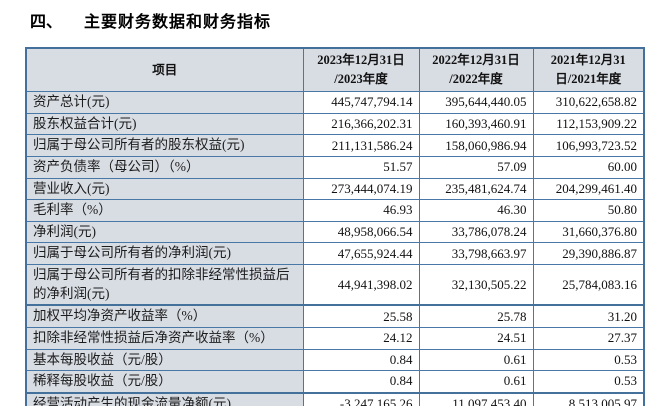 The width and height of the screenshot is (656, 406). What do you see at coordinates (588, 338) in the screenshot?
I see `cell-value: 27.37` at bounding box center [588, 338].